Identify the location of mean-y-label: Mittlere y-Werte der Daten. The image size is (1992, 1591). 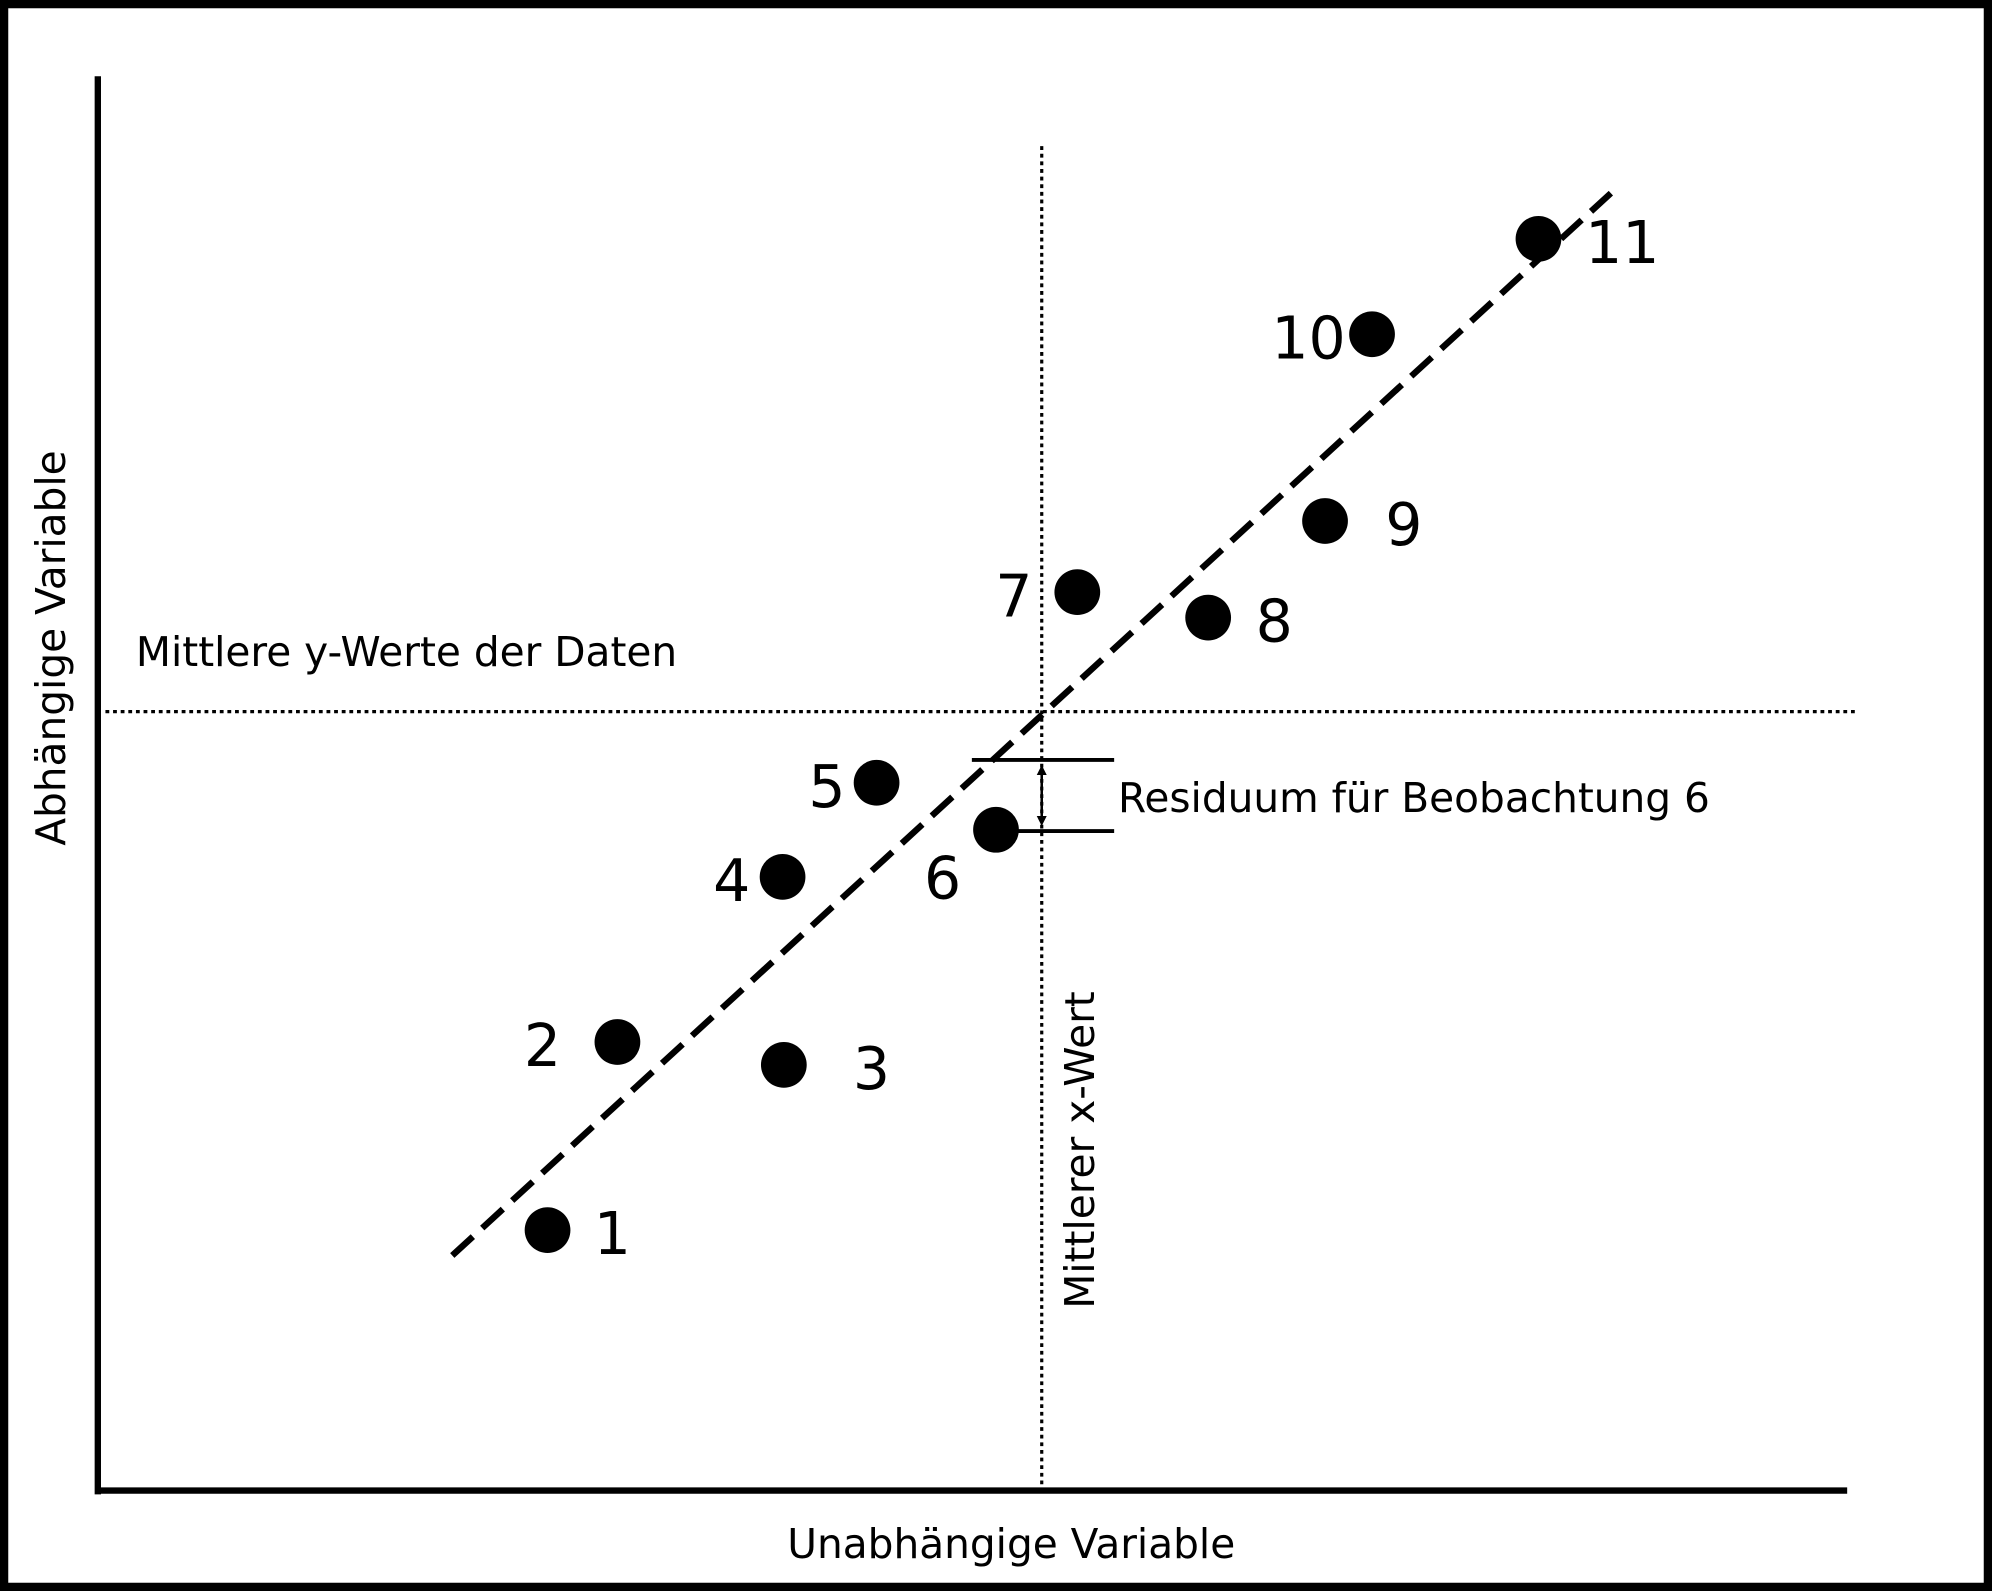
(406, 652).